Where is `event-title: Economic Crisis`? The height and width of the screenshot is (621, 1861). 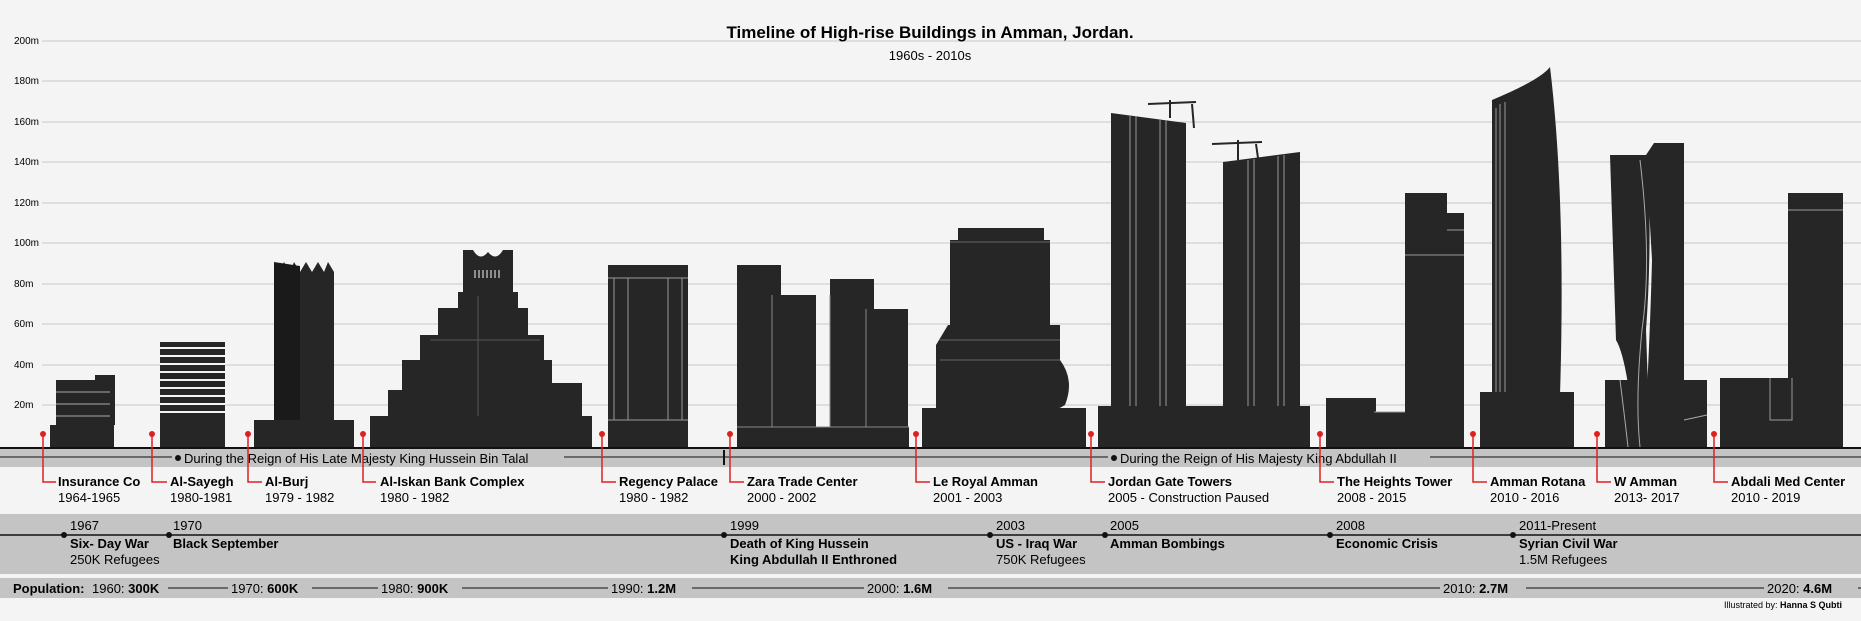
event-title: Economic Crisis is located at coordinates (1387, 543).